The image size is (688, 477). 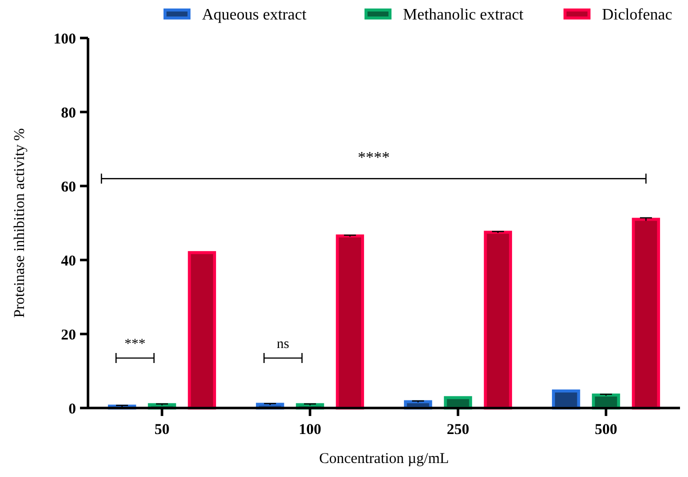 What do you see at coordinates (68, 113) in the screenshot?
I see `y-tick-label: 80` at bounding box center [68, 113].